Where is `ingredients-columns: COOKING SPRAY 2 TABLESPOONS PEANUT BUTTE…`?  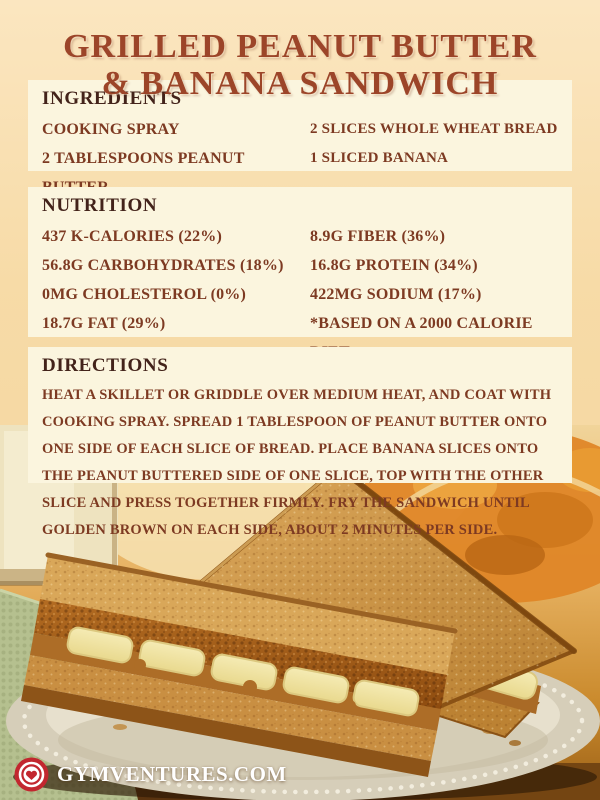 ingredients-columns: COOKING SPRAY 2 TABLESPOONS PEANUT BUTTE… is located at coordinates (300, 158).